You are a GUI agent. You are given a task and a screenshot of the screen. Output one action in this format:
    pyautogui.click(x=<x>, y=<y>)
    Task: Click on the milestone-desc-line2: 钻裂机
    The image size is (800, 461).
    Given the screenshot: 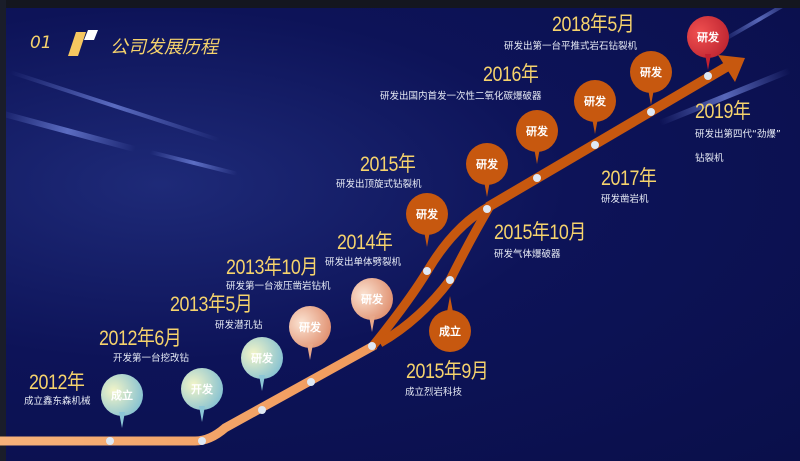 What is the action you would take?
    pyautogui.click(x=709, y=158)
    